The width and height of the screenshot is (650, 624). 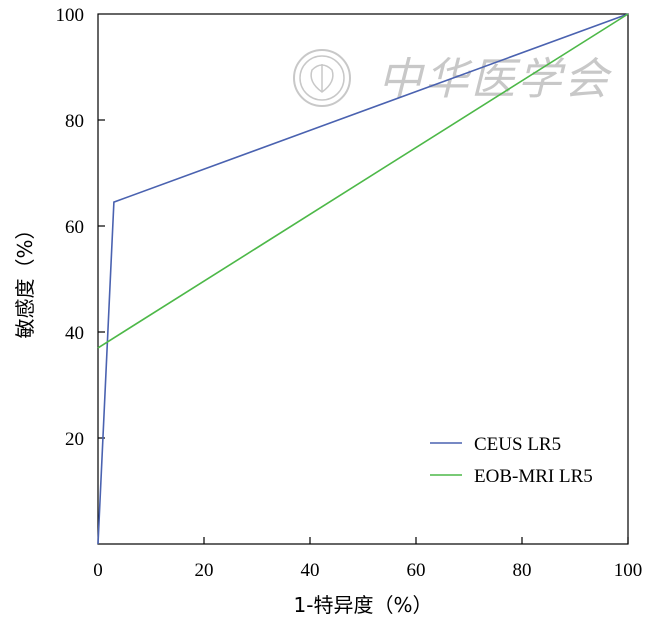 What do you see at coordinates (74, 227) in the screenshot?
I see `y-tick-label: 60` at bounding box center [74, 227].